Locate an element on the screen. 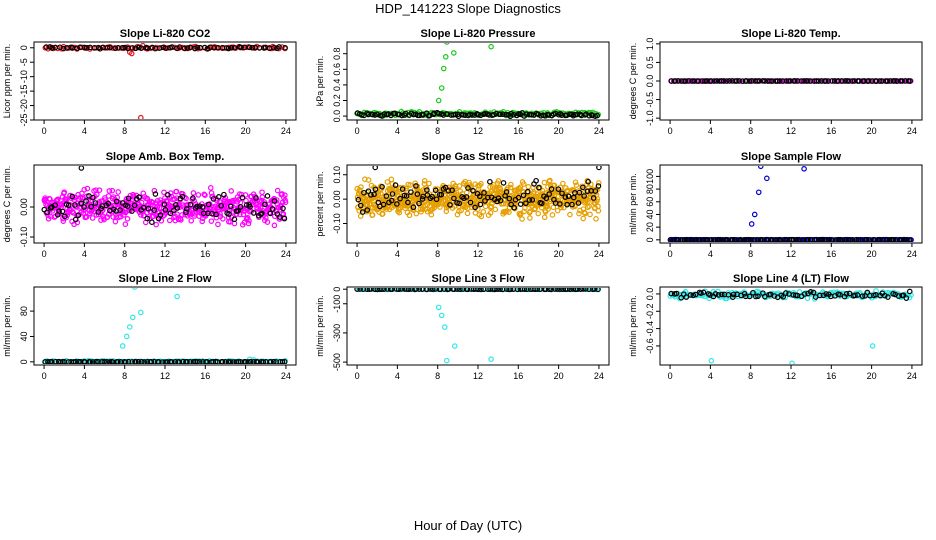 The width and height of the screenshot is (936, 540). y-tick-label: 0 is located at coordinates (24, 47).